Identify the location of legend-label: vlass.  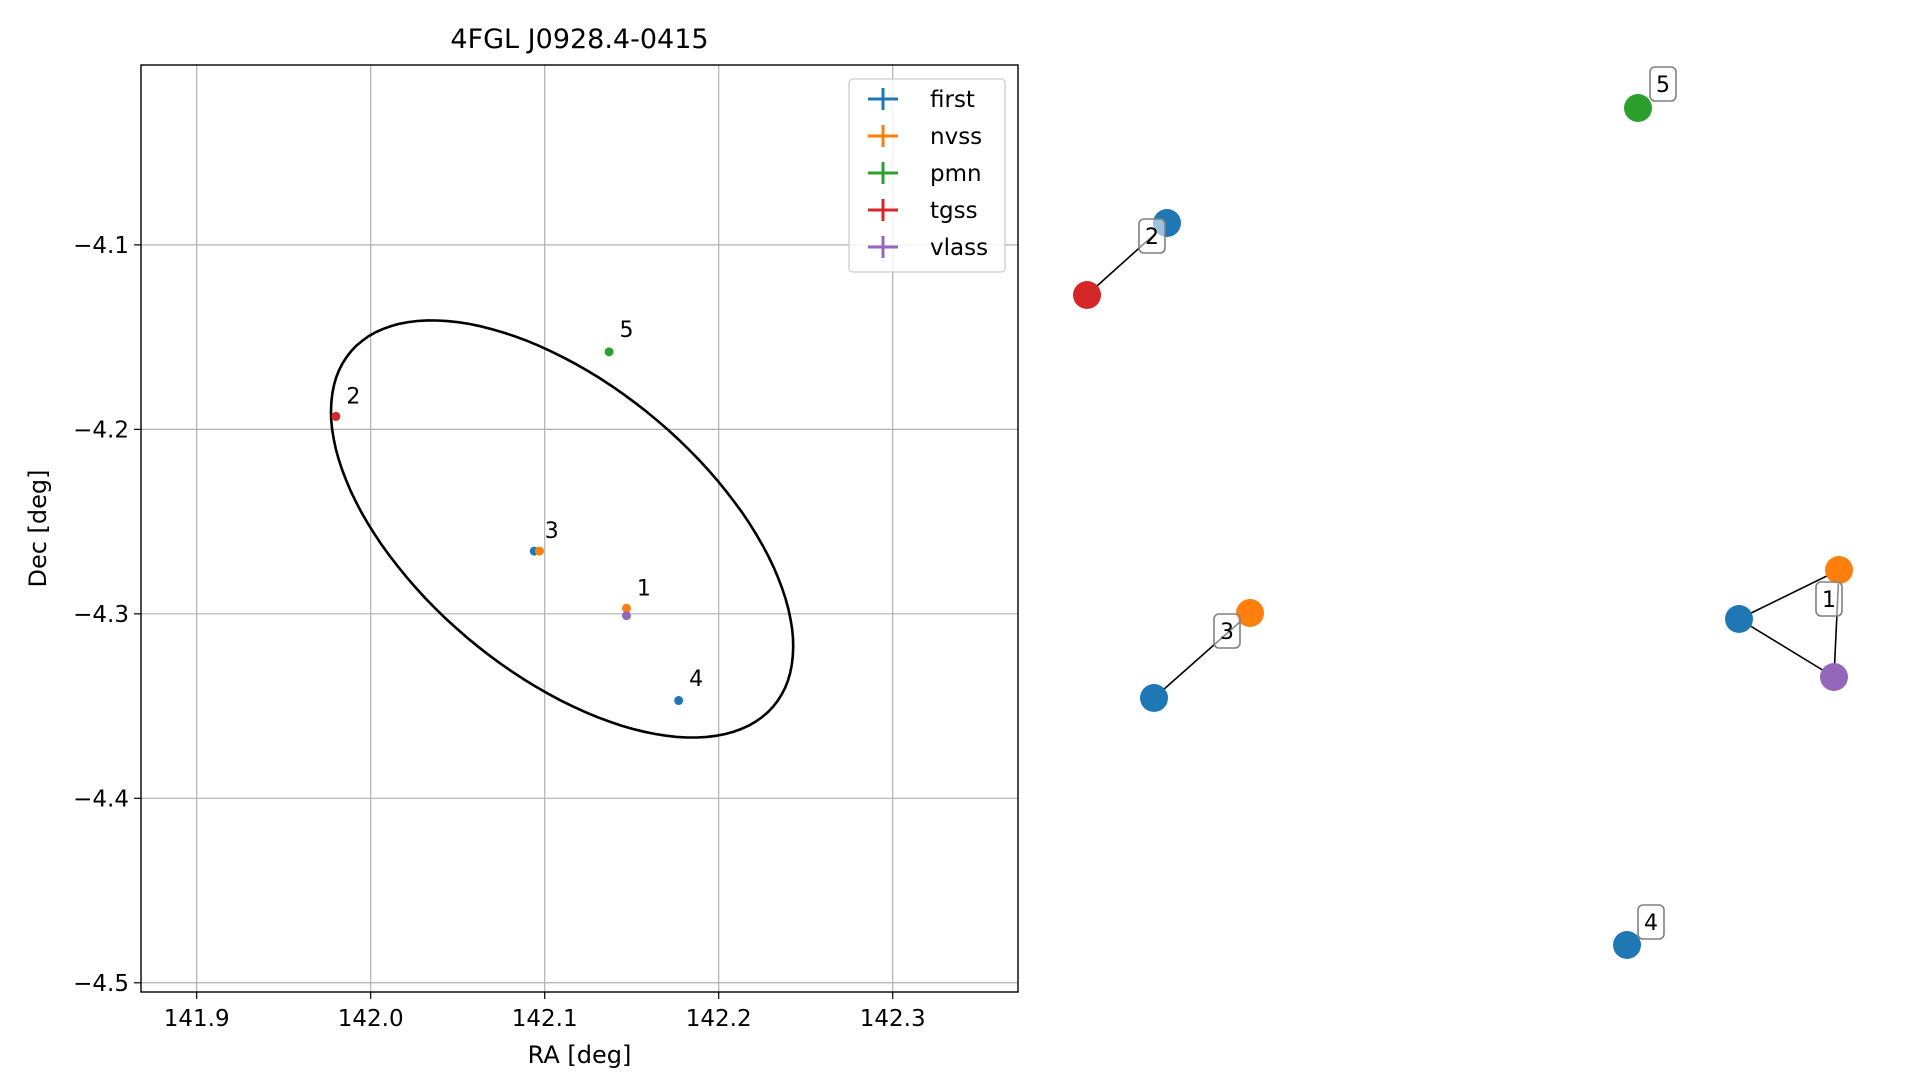
(959, 248).